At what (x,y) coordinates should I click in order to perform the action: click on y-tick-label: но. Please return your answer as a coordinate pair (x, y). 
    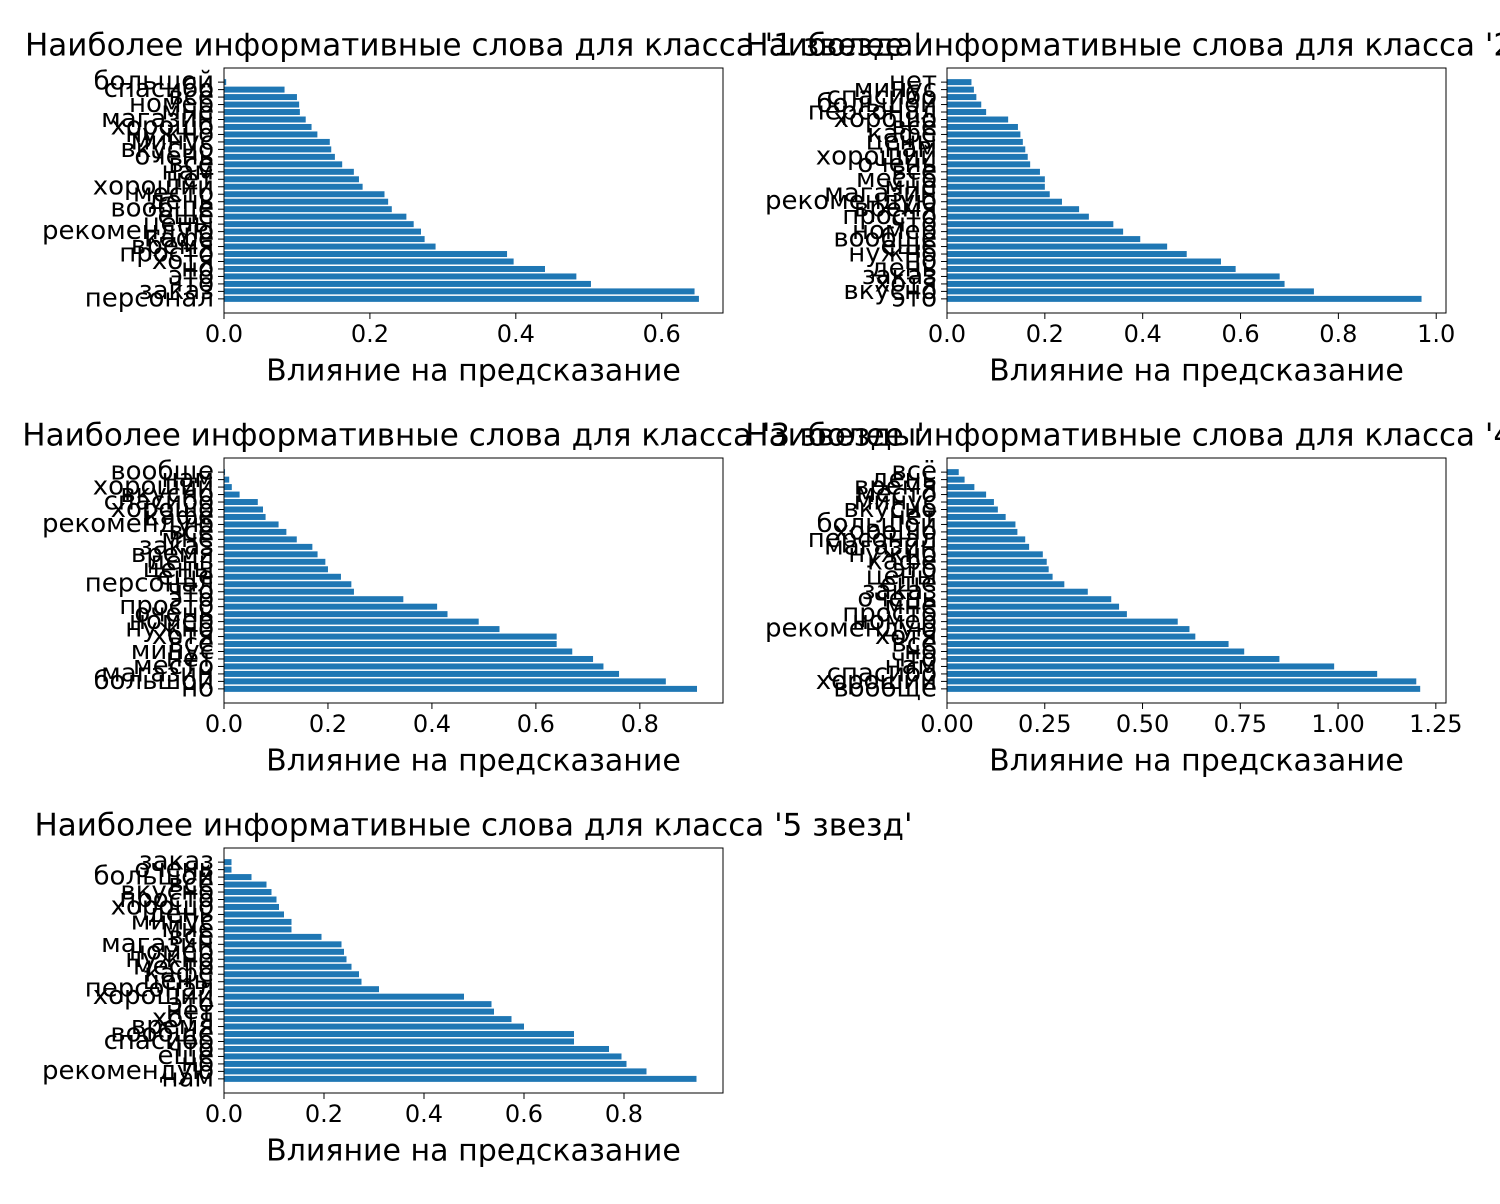
    Looking at the image, I should click on (197, 1063).